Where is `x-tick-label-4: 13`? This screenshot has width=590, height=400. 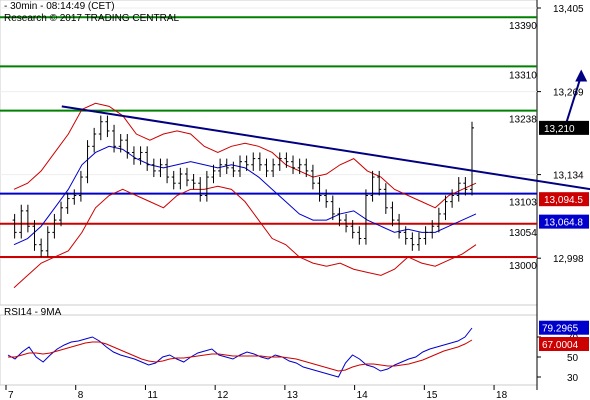 x-tick-label-4: 13 is located at coordinates (293, 395).